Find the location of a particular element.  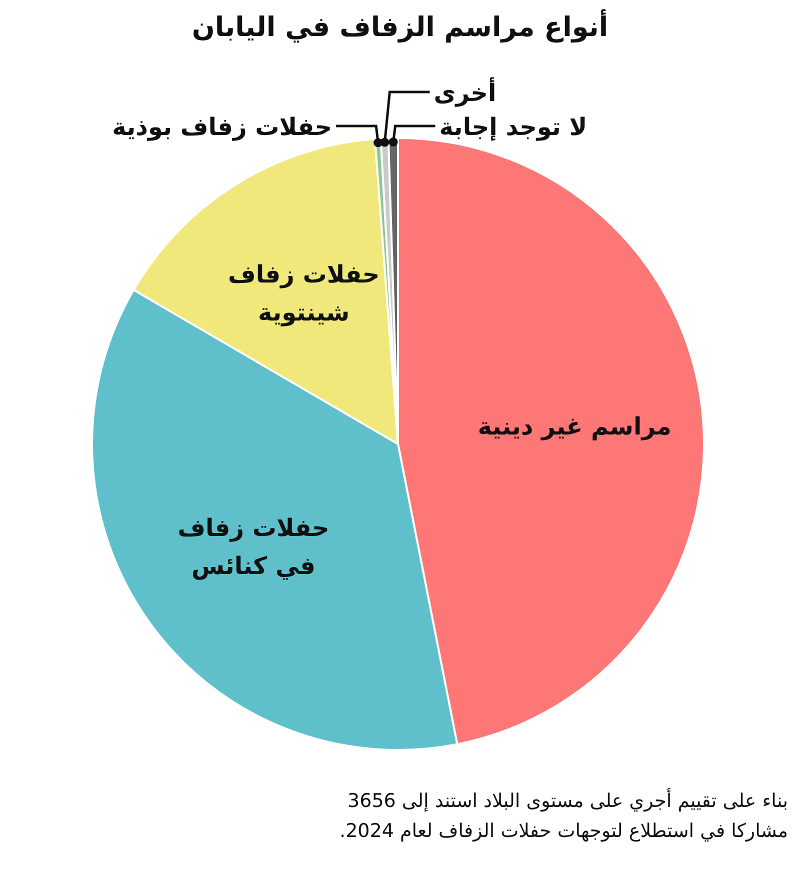

slice-label: حفلات زفاف بوذية is located at coordinates (222, 127).